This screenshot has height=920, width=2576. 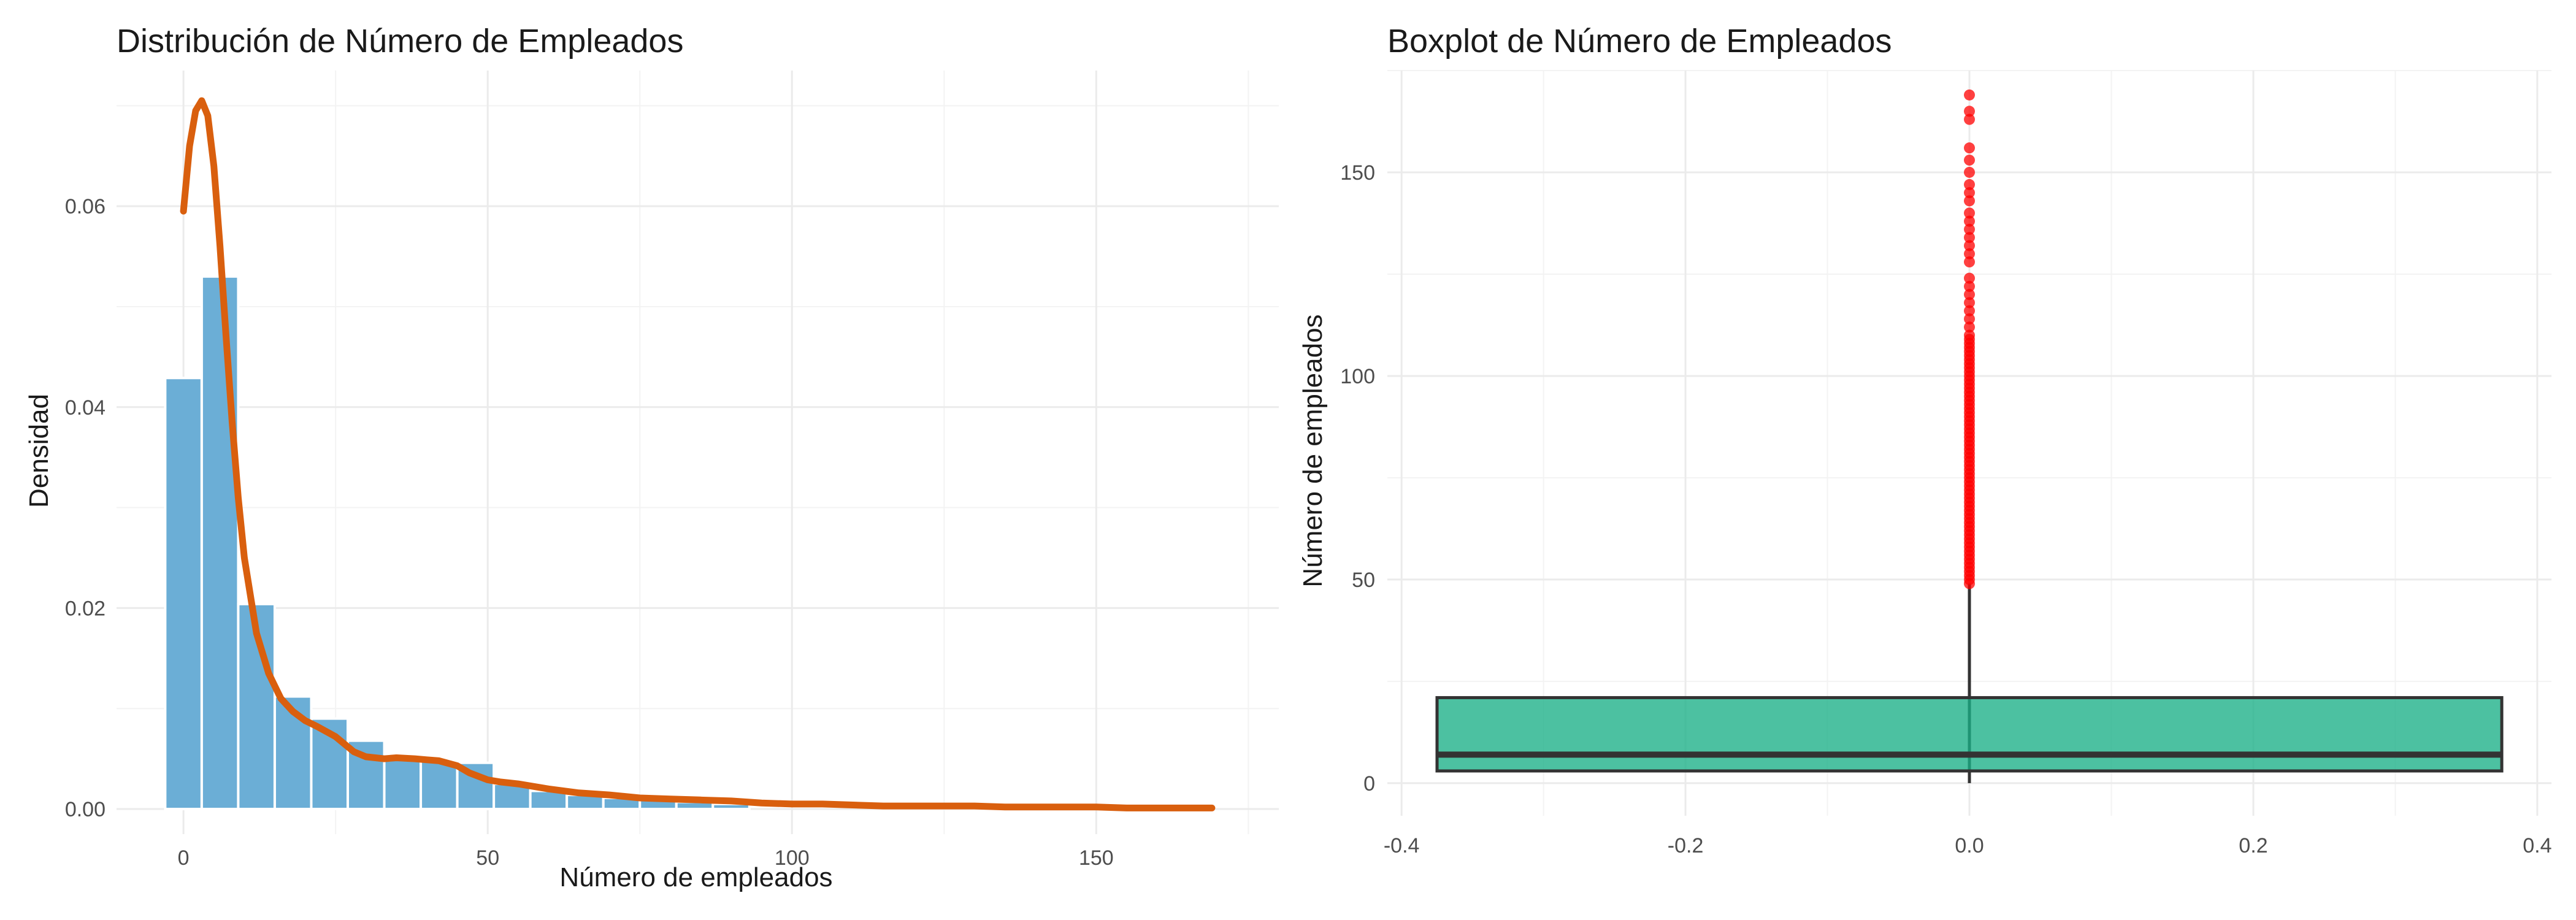 I want to click on histogram-x-tick-label: 150, so click(x=1096, y=858).